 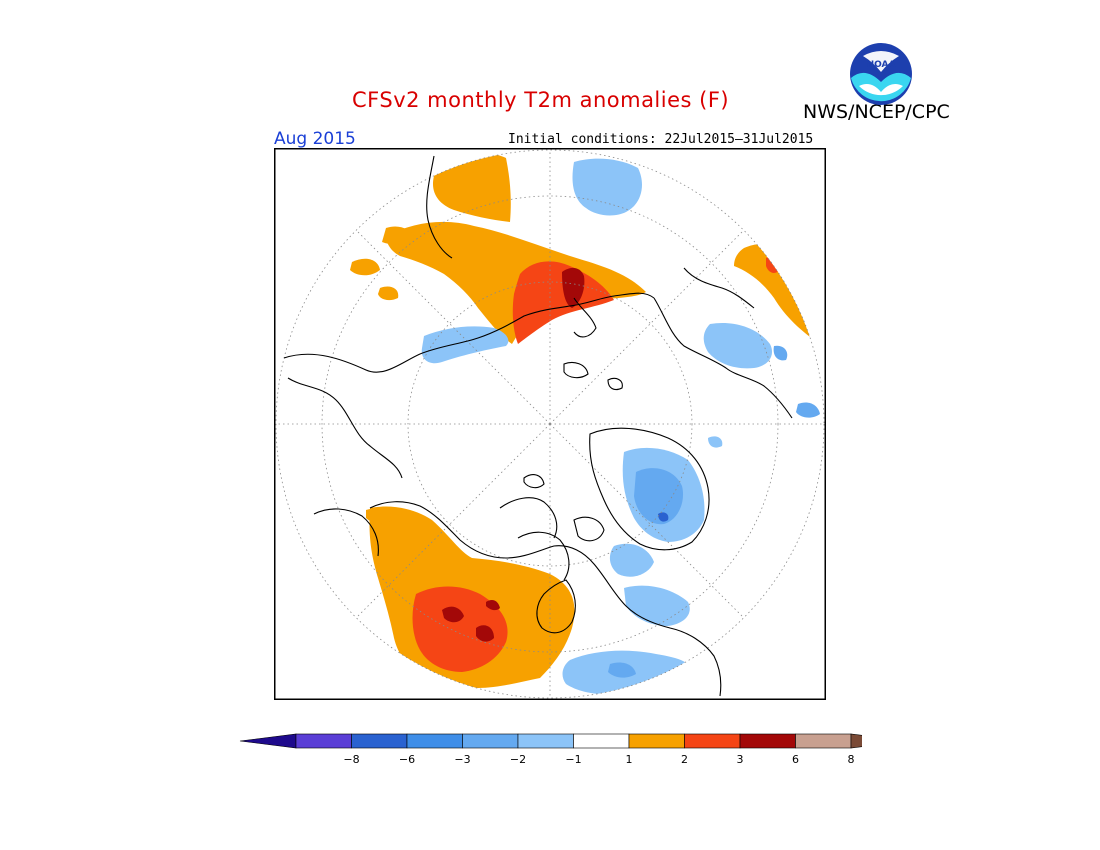 What do you see at coordinates (631, 560) in the screenshot?
I see `anomaly-canada-east` at bounding box center [631, 560].